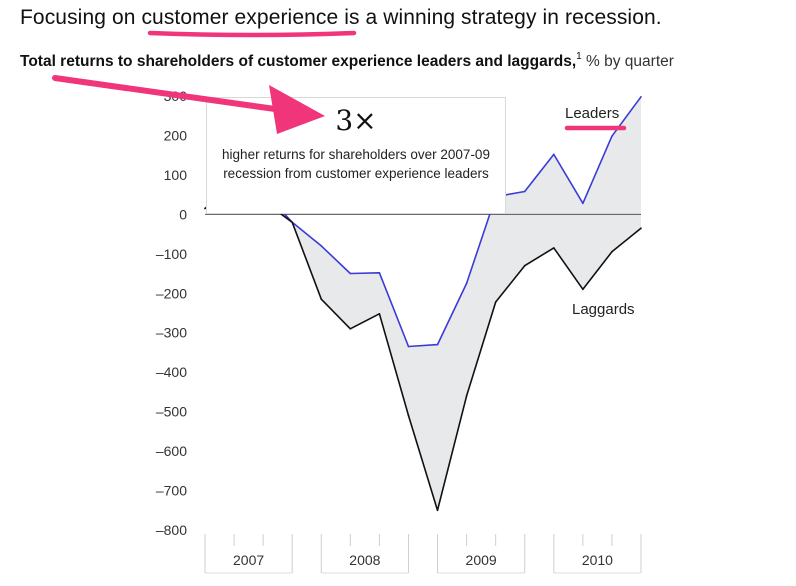 This screenshot has height=586, width=796. Describe the element at coordinates (364, 560) in the screenshot. I see `year-label: 2008` at that location.